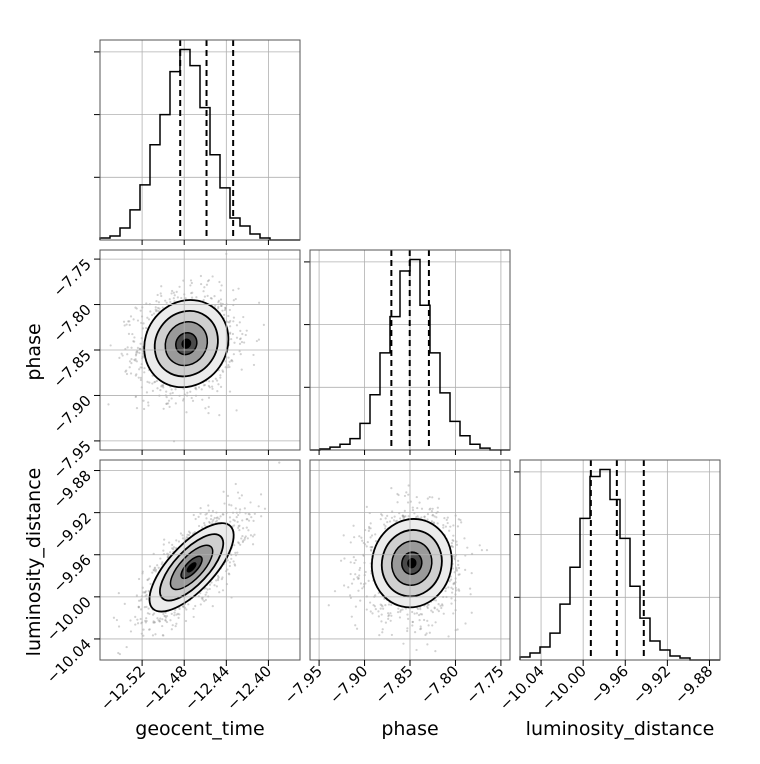 This screenshot has width=760, height=764. I want to click on y-tick-label: −7.85, so click(72, 368).